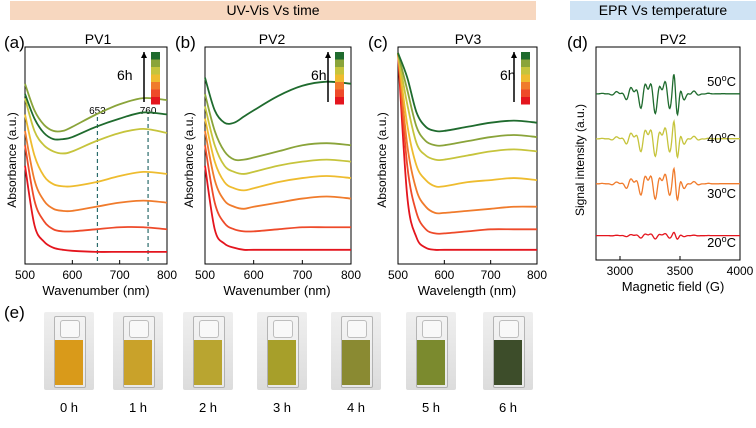  Describe the element at coordinates (468, 39) in the screenshot. I see `panel-c-title: PV3` at that location.